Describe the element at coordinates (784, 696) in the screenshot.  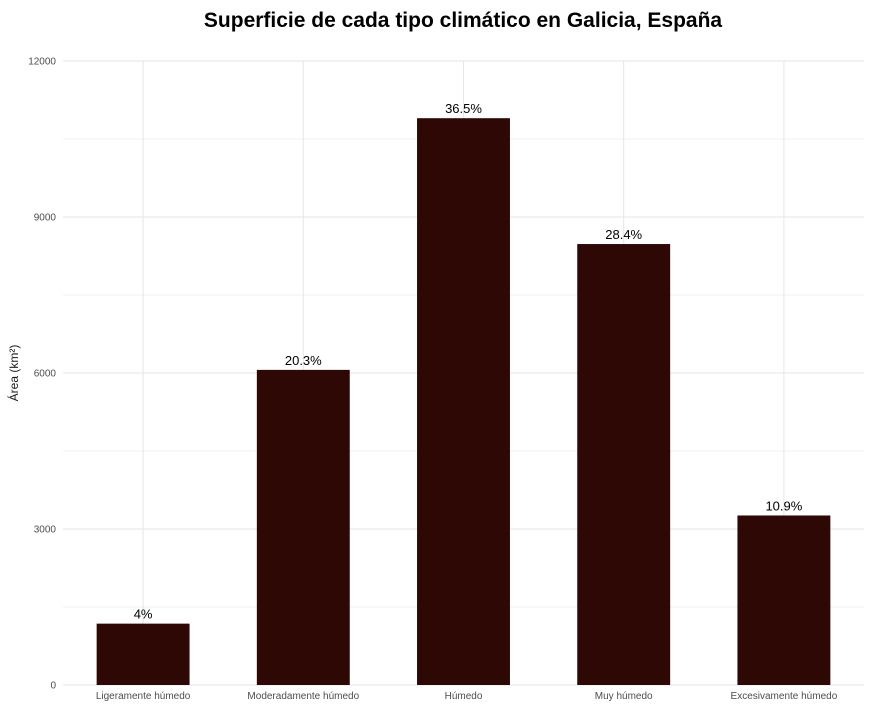
I see `x-tick-label: Excesivamente húmedo` at that location.